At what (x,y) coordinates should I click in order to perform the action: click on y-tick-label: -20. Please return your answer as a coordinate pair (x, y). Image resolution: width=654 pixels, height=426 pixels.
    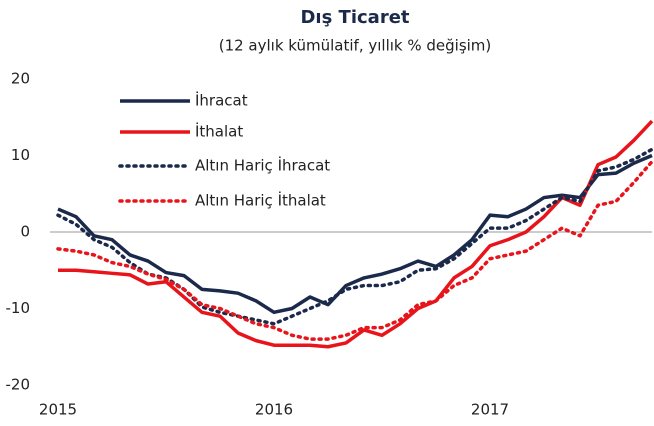
    Looking at the image, I should click on (18, 385).